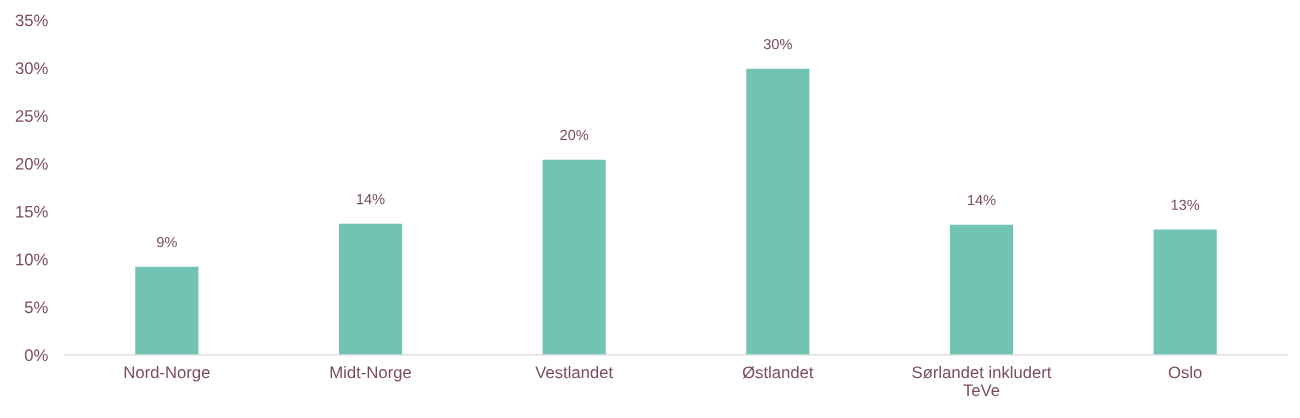 The image size is (1300, 418). What do you see at coordinates (36, 307) in the screenshot?
I see `y-tick-label: 5%` at bounding box center [36, 307].